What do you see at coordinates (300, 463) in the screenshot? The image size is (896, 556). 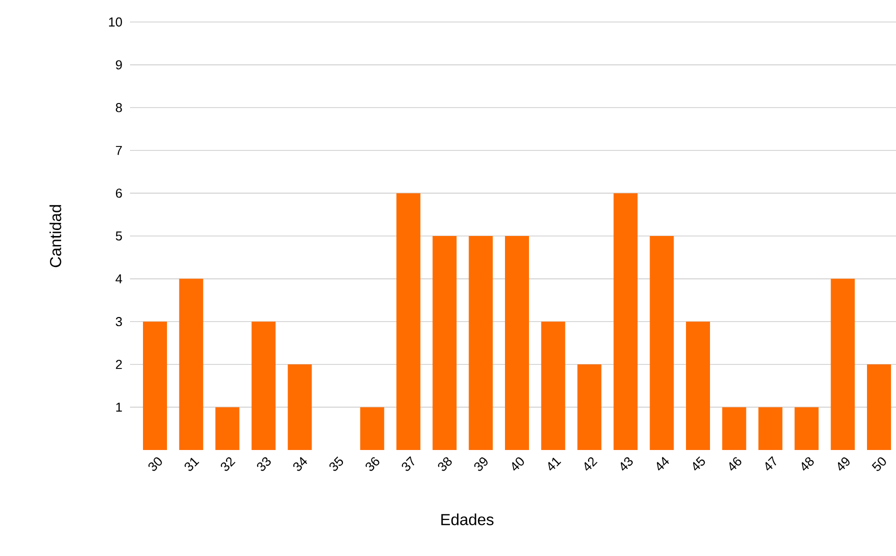 I see `x-tick-label: 34` at bounding box center [300, 463].